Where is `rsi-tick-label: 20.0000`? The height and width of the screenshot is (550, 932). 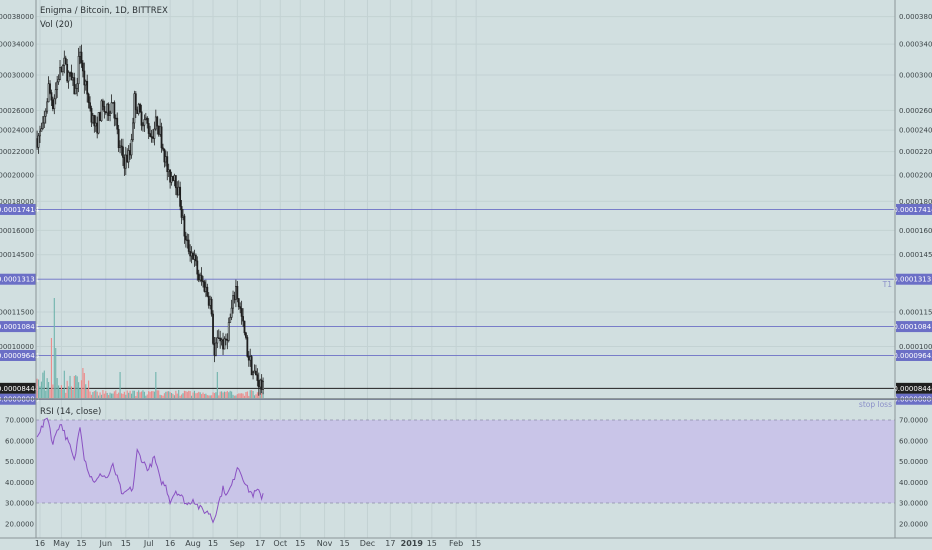 rsi-tick-label: 20.0000 is located at coordinates (913, 524).